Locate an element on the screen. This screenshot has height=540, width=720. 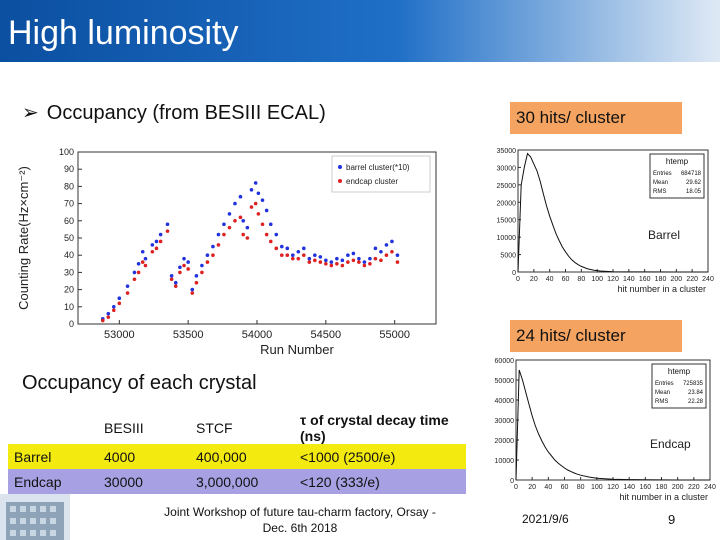
x-tick-label: 240 is located at coordinates (708, 279).